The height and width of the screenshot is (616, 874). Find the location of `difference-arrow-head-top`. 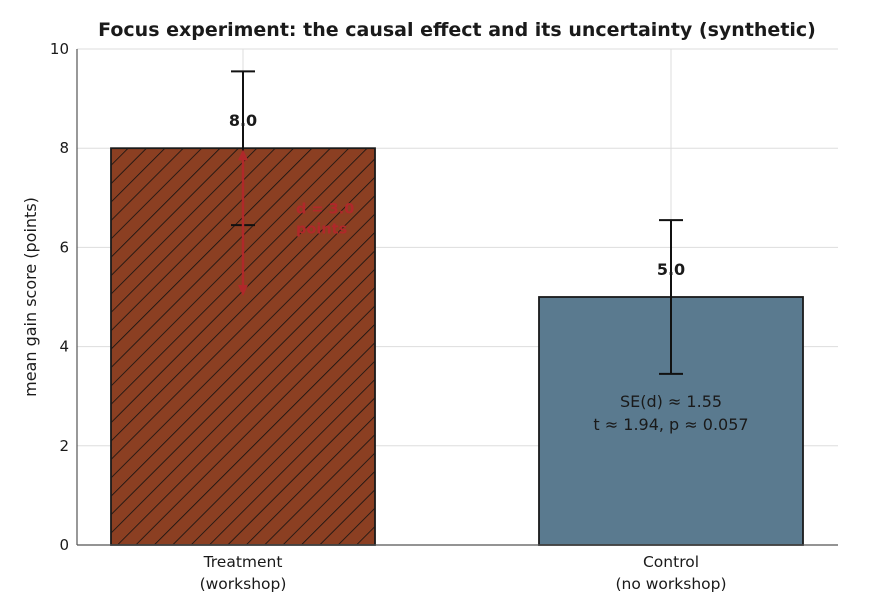

difference-arrow-head-top is located at coordinates (243, 155).